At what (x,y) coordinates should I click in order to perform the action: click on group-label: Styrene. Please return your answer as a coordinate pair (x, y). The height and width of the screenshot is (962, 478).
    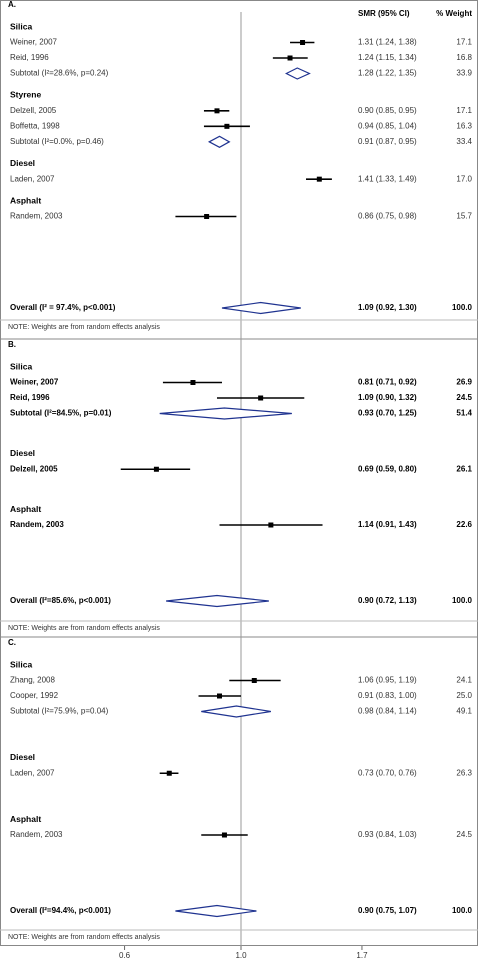
    Looking at the image, I should click on (25, 95).